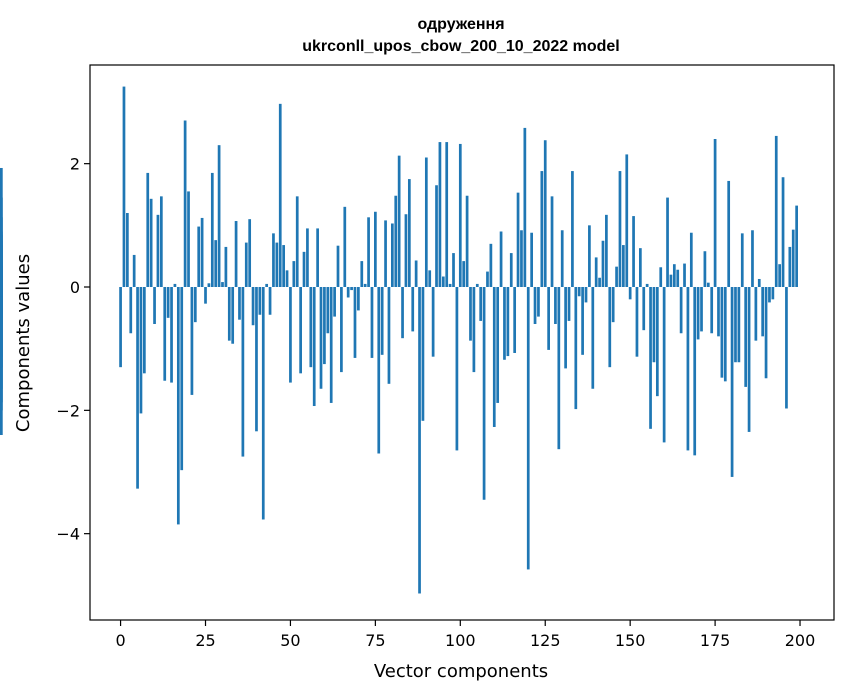 This screenshot has height=700, width=847. I want to click on y-axis-ticks: −4−202, so click(73, 349).